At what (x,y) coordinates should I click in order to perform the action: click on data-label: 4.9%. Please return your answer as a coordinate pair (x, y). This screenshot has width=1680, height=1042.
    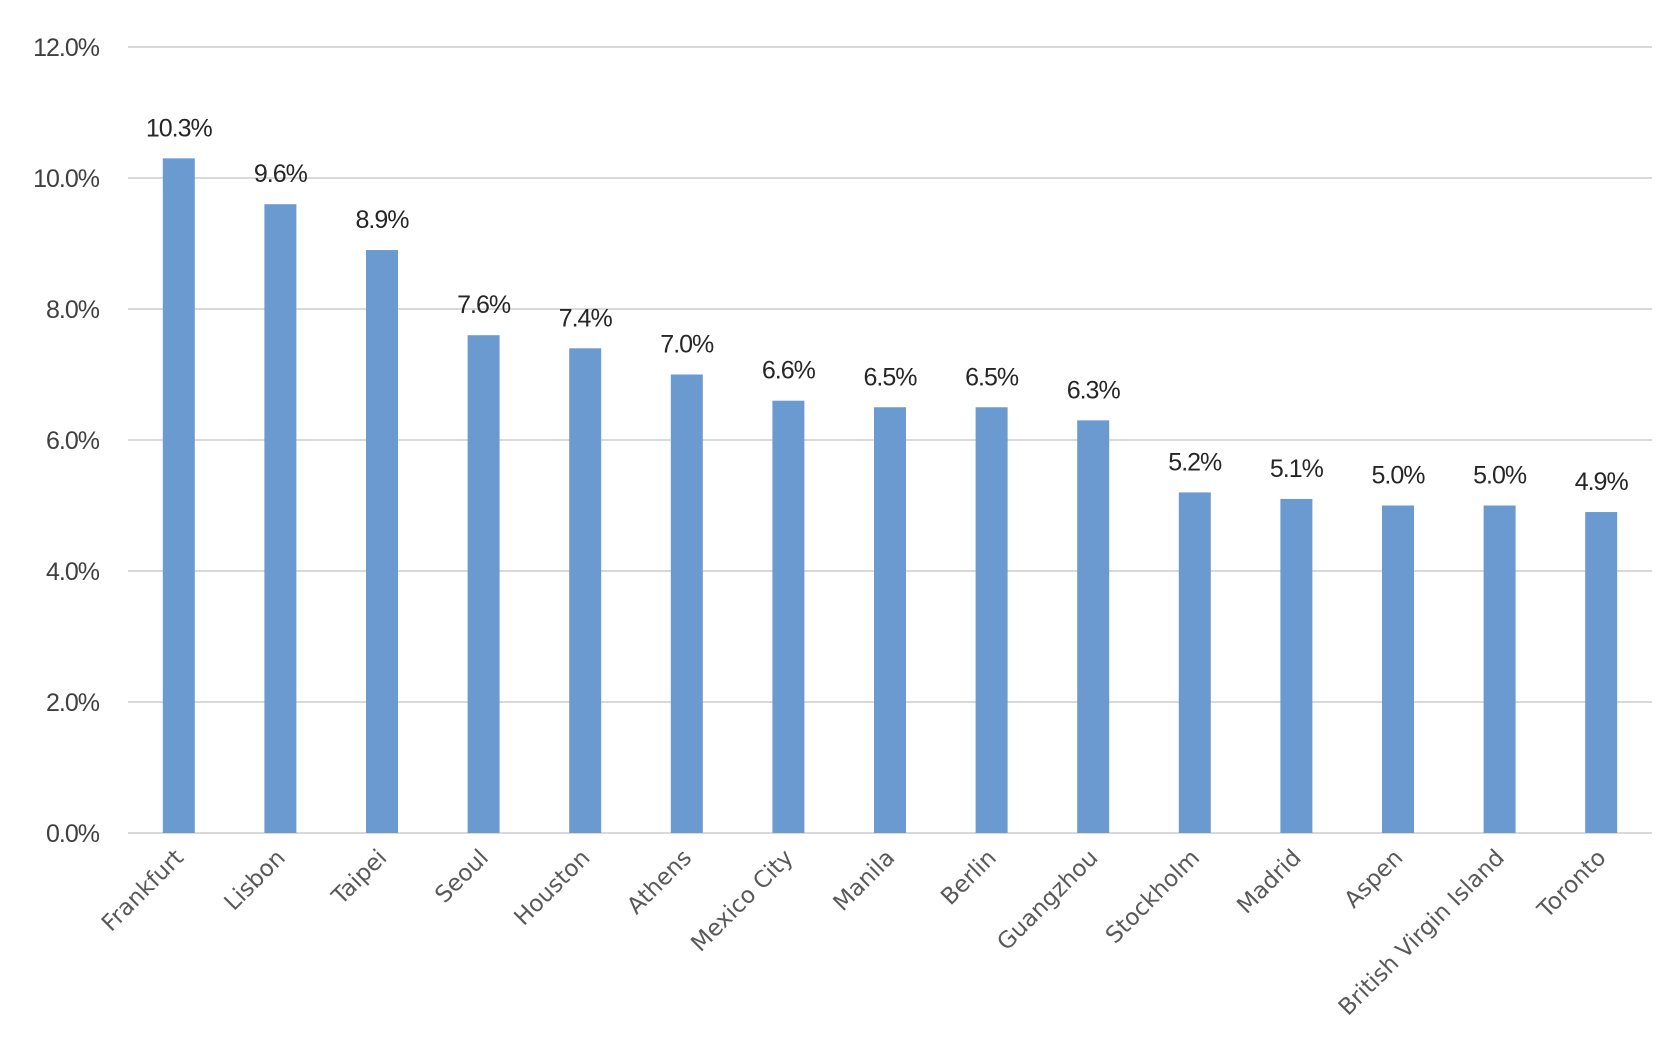
    Looking at the image, I should click on (1602, 482).